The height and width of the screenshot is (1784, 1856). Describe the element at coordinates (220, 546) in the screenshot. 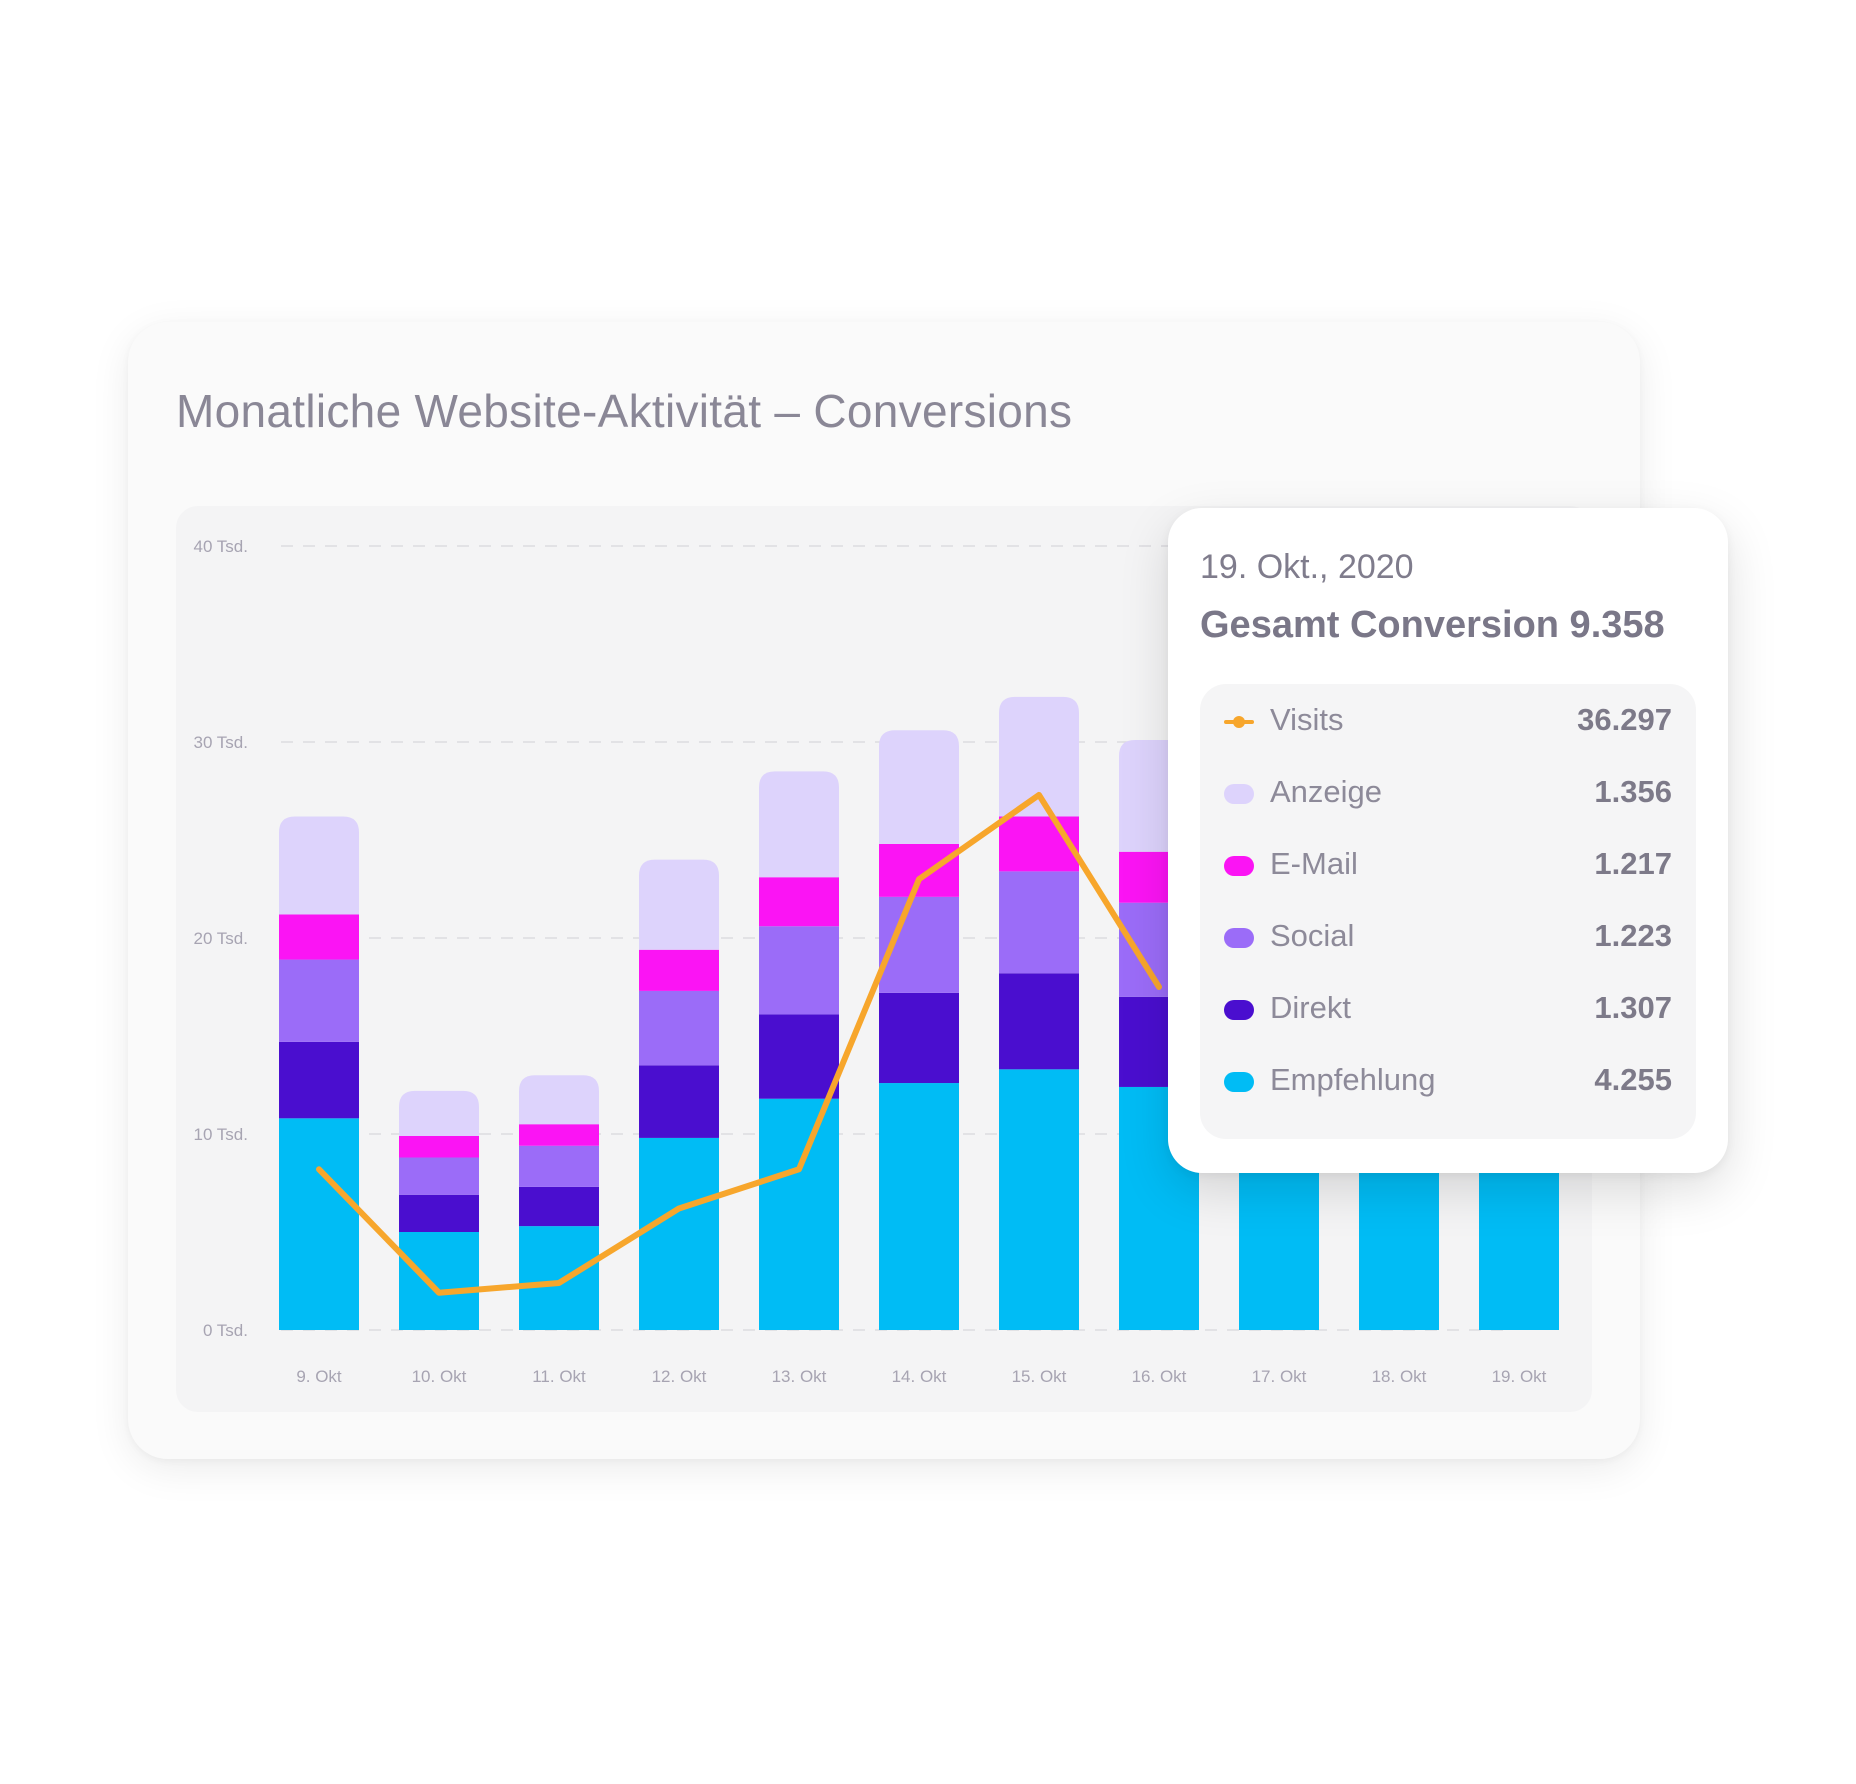

I see `y-tick-label: 40 Tsd.` at that location.